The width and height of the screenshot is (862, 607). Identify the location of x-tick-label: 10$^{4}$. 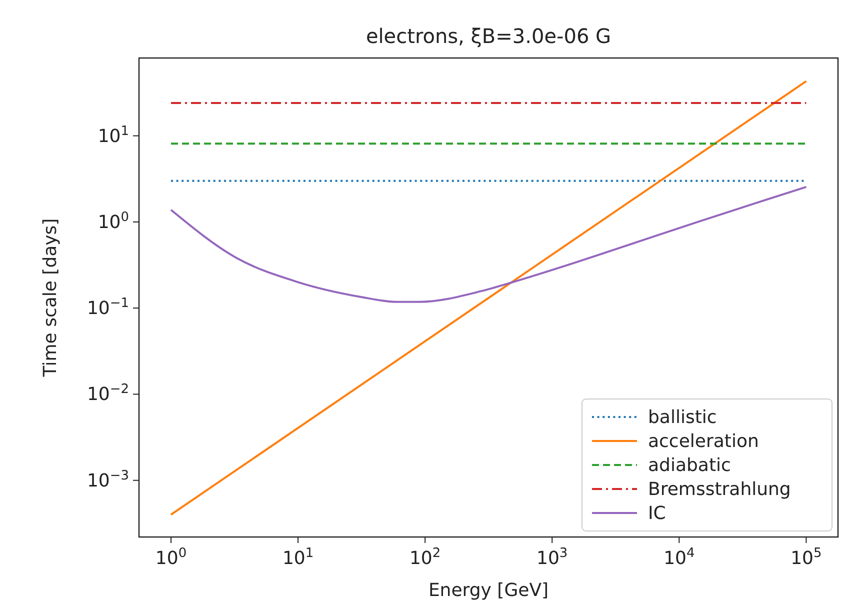
(679, 557).